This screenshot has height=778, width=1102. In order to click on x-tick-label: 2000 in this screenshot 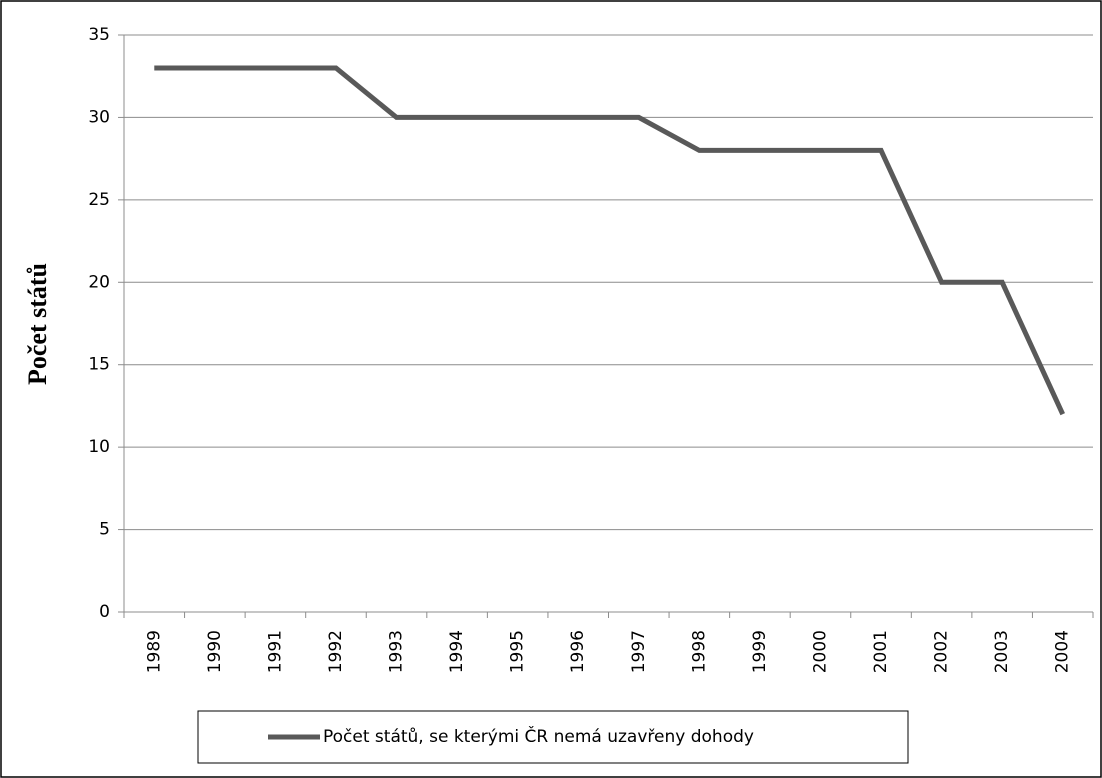, I will do `click(820, 651)`.